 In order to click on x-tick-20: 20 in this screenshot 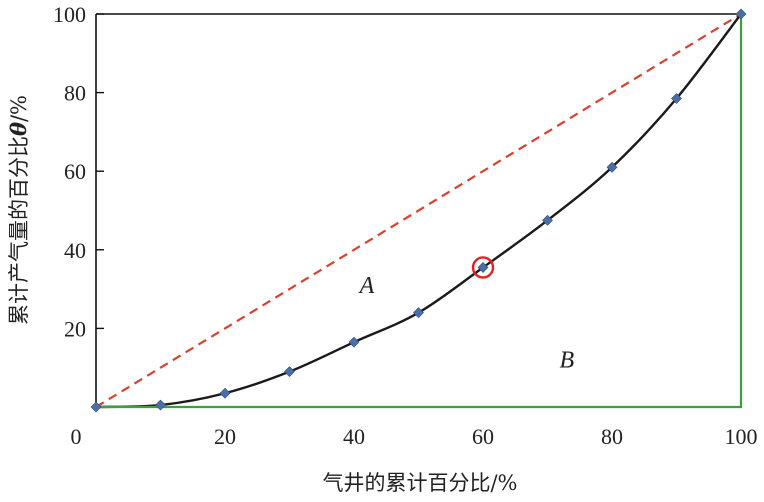, I will do `click(225, 436)`.